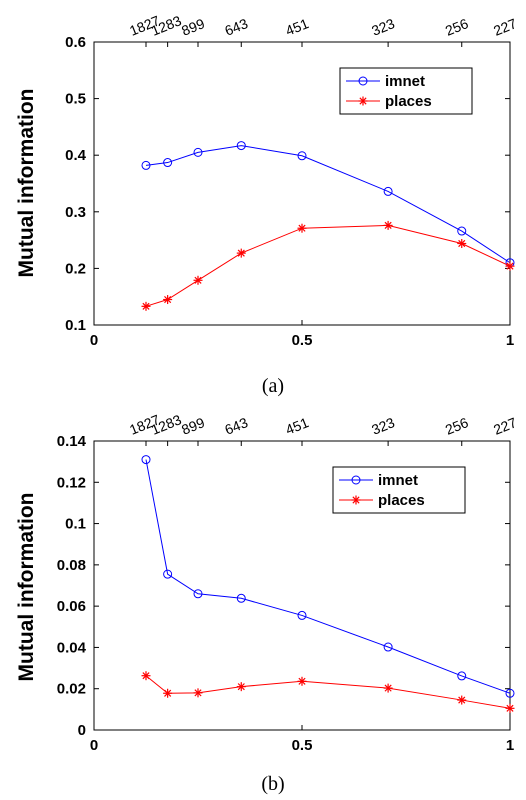 The width and height of the screenshot is (526, 800). What do you see at coordinates (72, 647) in the screenshot?
I see `y-tick-label: 0.04` at bounding box center [72, 647].